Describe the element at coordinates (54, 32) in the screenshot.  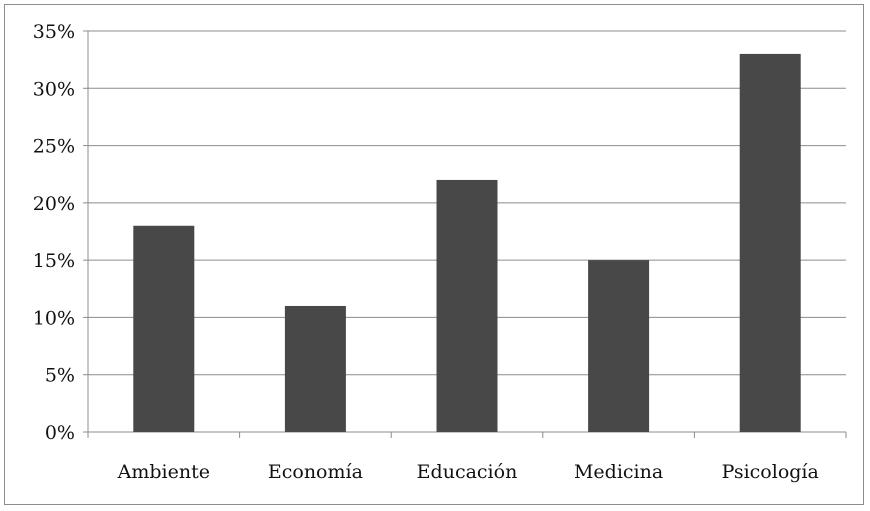
I see `y-tick-label: 35%` at that location.